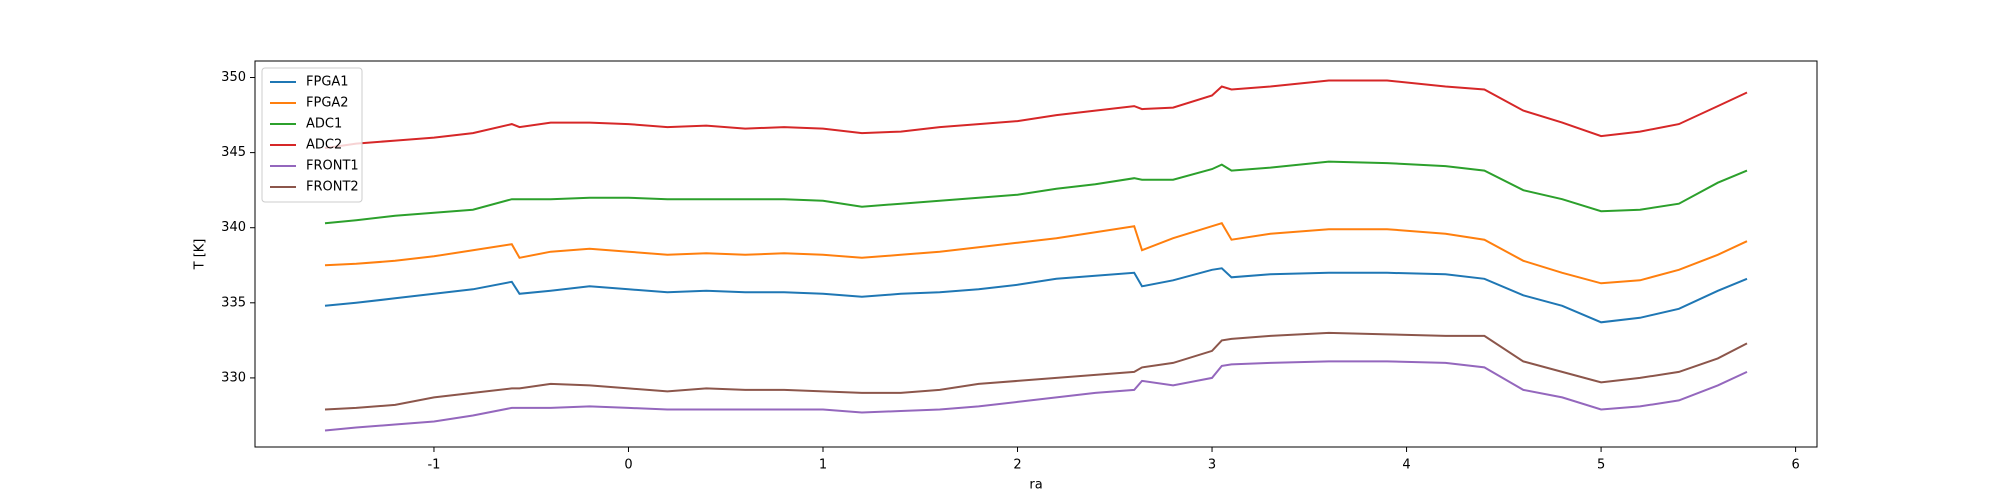 The image size is (2000, 500). Describe the element at coordinates (1406, 465) in the screenshot. I see `x-tick-label: 4` at that location.